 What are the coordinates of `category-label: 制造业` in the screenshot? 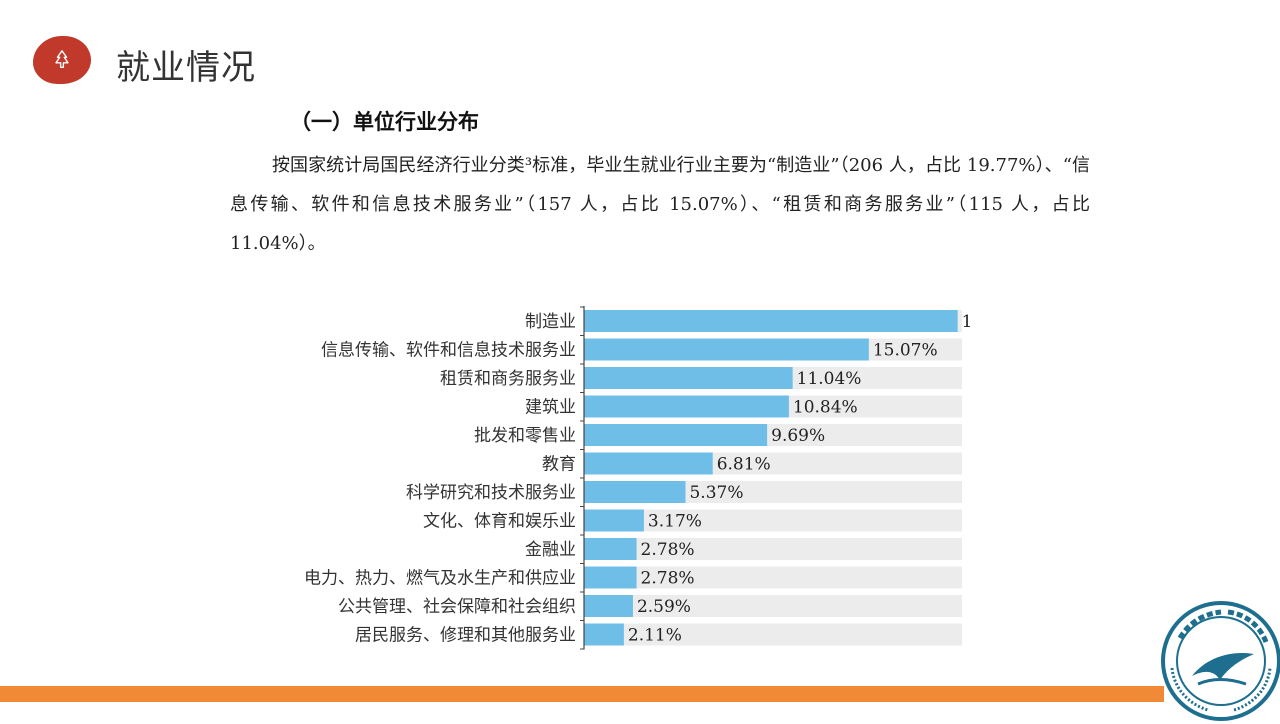 It's located at (550, 322).